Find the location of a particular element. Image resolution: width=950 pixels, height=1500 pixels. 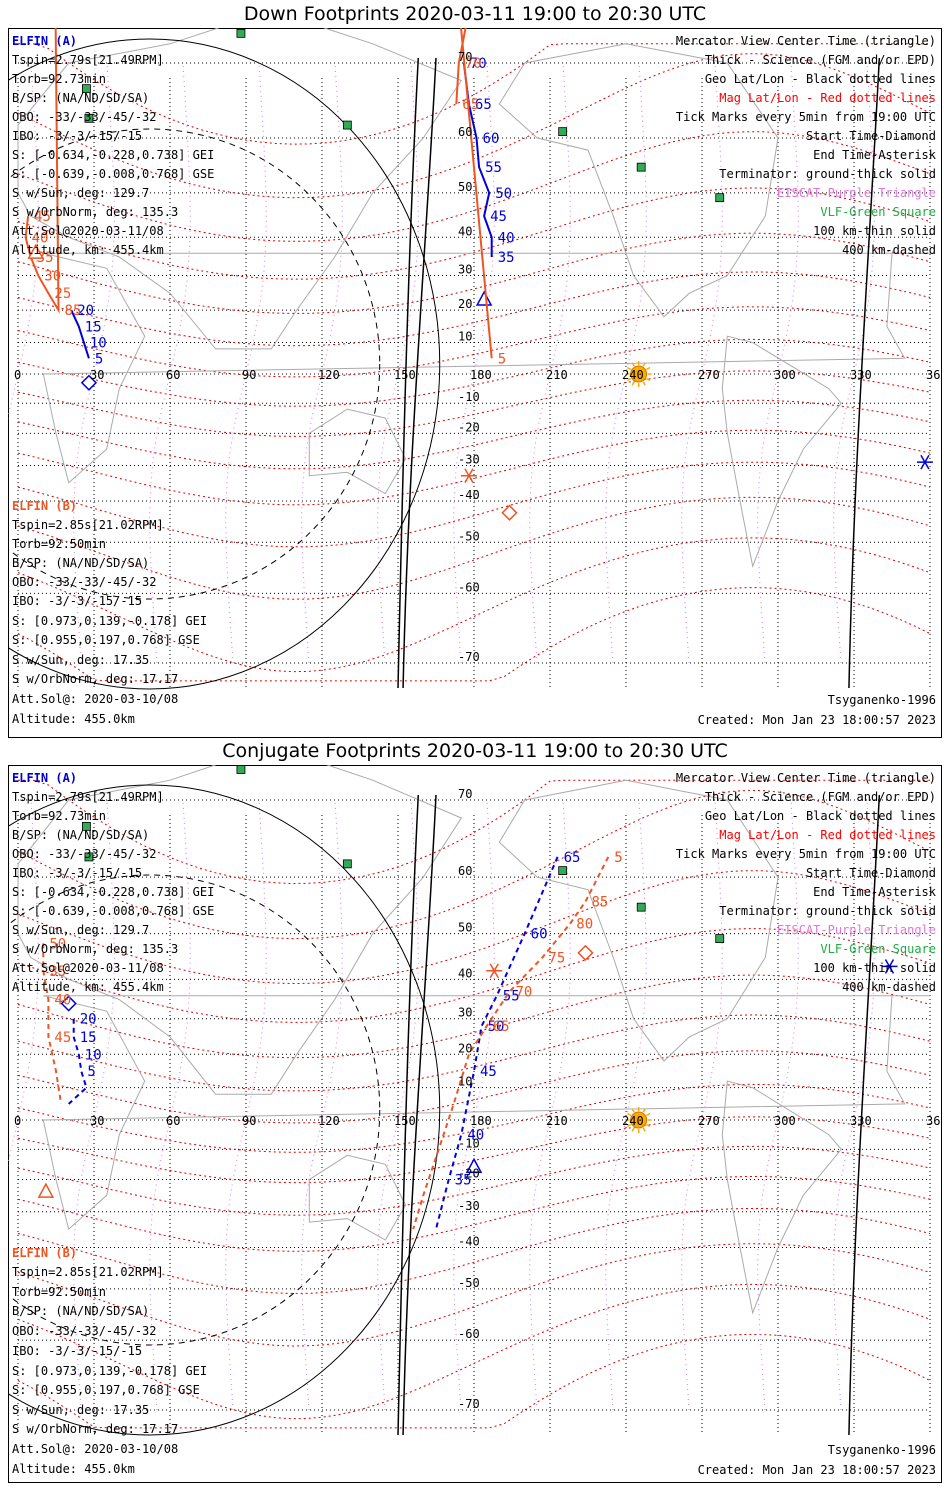

track-tick-label: 55 is located at coordinates (511, 997).